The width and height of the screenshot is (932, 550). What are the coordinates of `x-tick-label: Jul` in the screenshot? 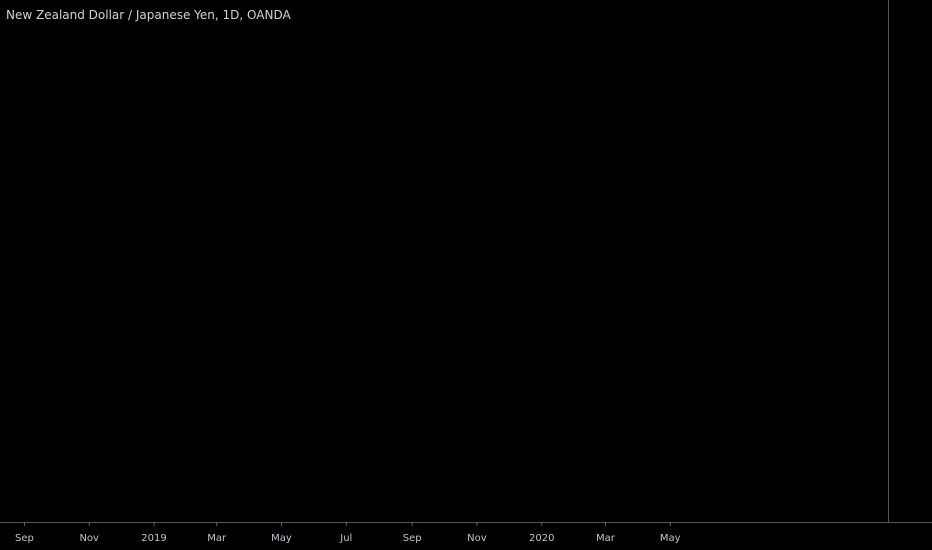 It's located at (345, 538).